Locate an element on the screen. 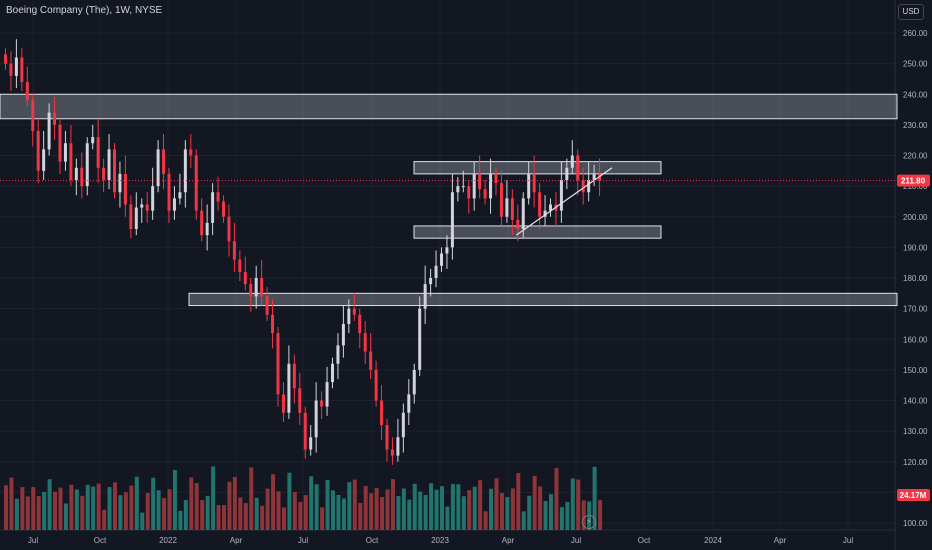 The width and height of the screenshot is (932, 550). last-price-label: 211.80 is located at coordinates (913, 181).